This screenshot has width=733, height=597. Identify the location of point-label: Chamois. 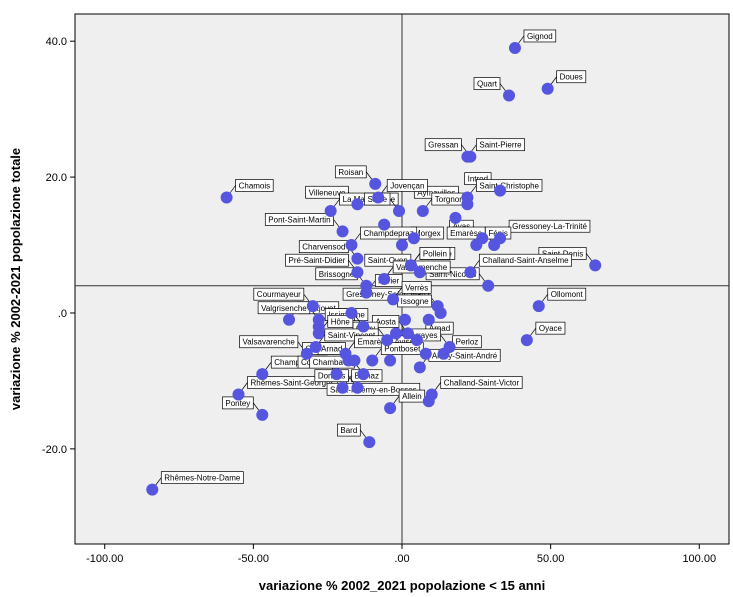
(250, 188).